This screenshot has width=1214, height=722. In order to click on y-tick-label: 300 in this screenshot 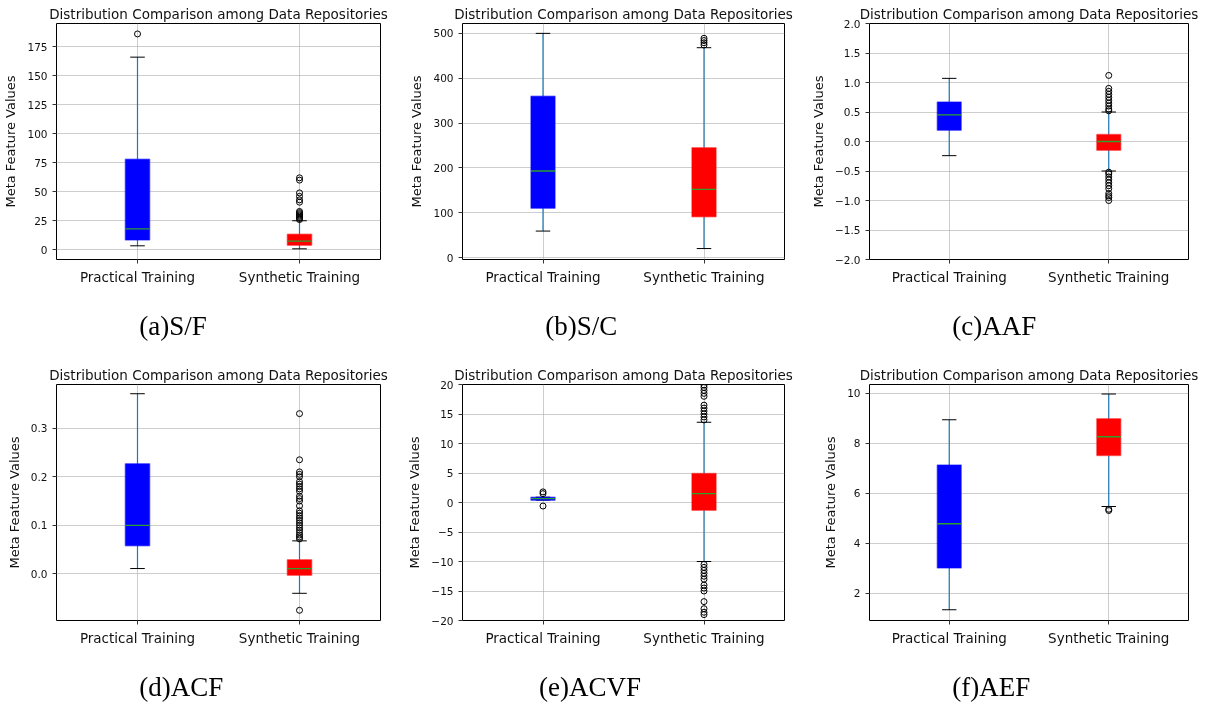, I will do `click(443, 123)`.